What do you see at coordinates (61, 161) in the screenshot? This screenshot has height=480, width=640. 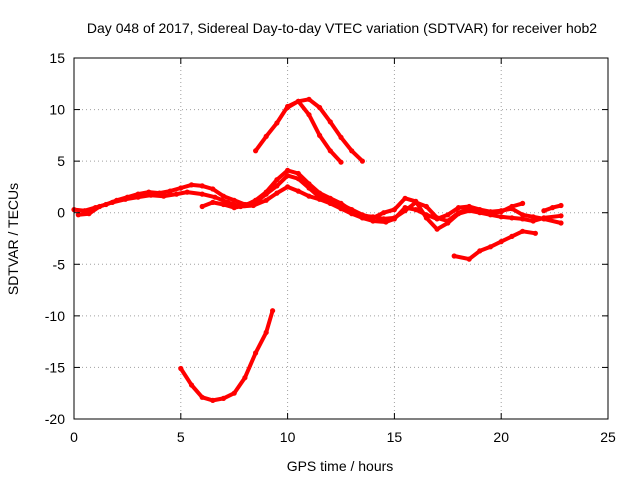 I see `y-tick-label: 5` at bounding box center [61, 161].